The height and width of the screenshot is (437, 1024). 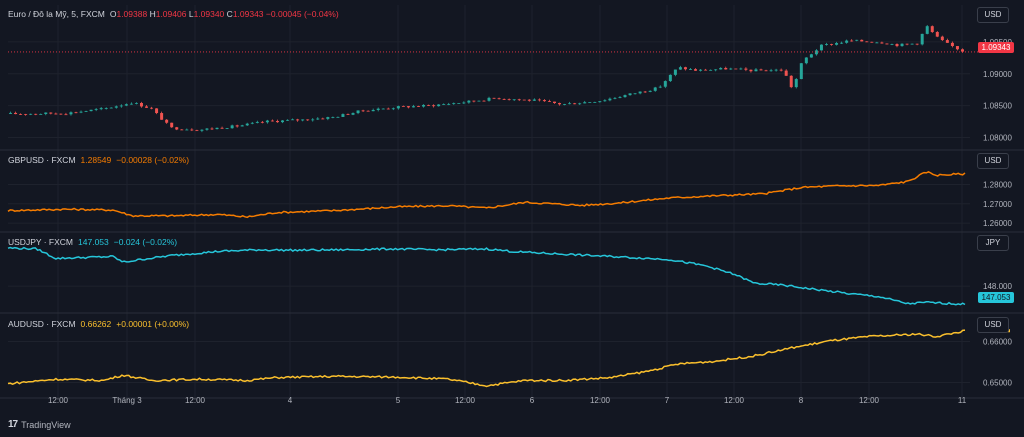 I want to click on legend-open: 1.09388, so click(x=132, y=14).